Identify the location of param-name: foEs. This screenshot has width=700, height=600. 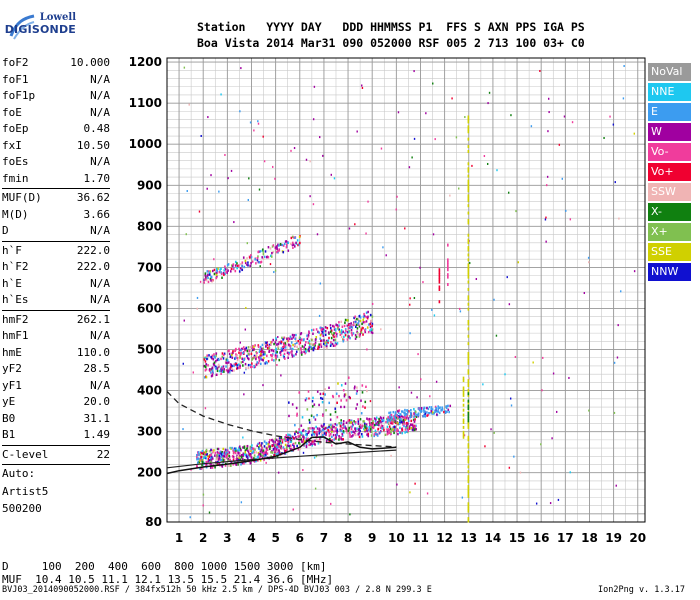
(15, 161).